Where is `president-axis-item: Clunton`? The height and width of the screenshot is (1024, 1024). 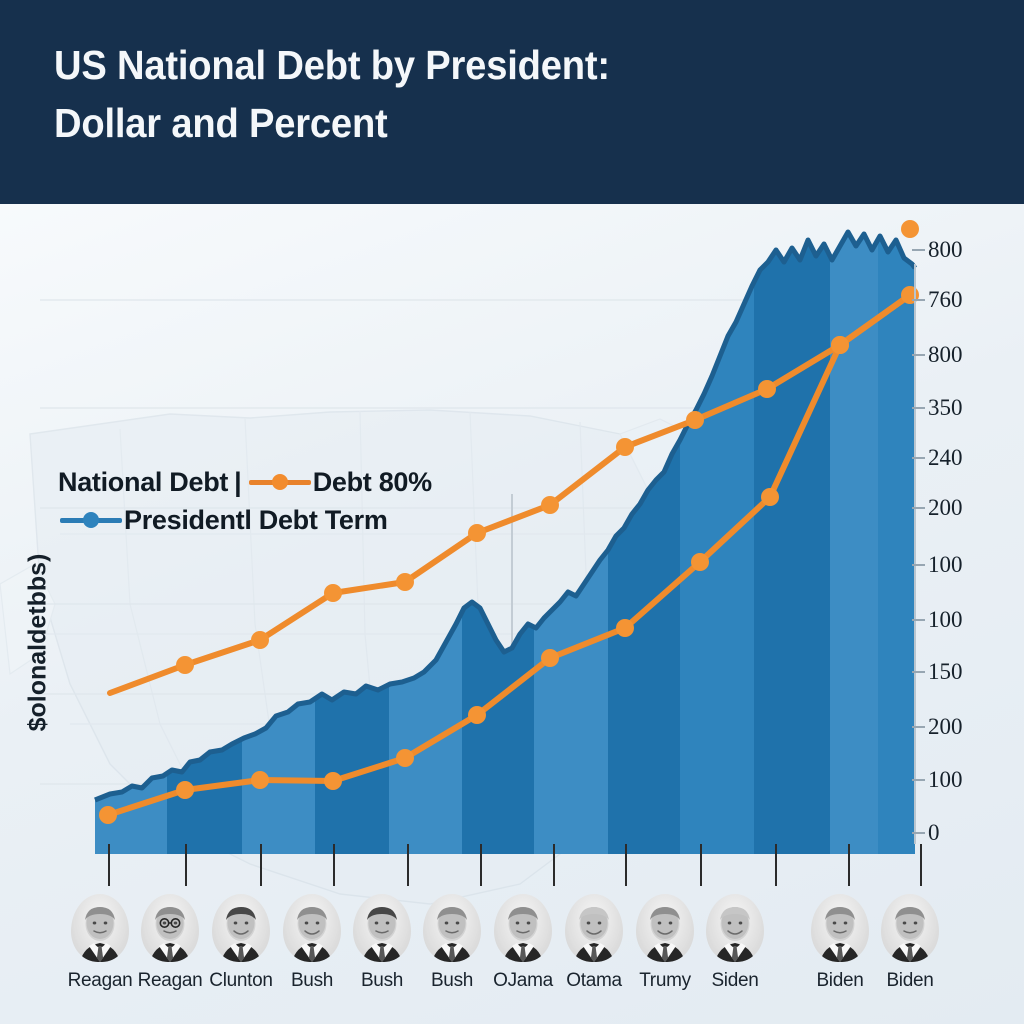 president-axis-item: Clunton is located at coordinates (241, 943).